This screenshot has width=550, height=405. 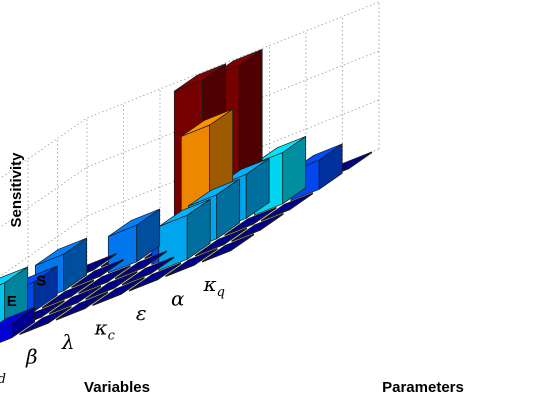 I want to click on bar-I-μd, so click(x=68, y=294).